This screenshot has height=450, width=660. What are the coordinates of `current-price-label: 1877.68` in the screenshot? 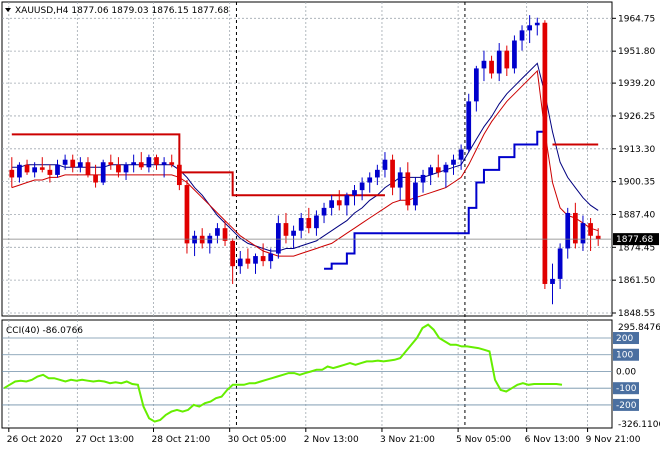 It's located at (634, 240).